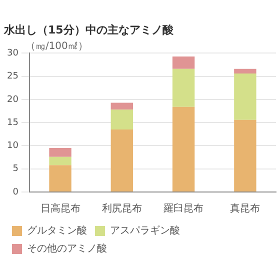  What do you see at coordinates (13, 99) in the screenshot?
I see `y-tick-label: 20` at bounding box center [13, 99].